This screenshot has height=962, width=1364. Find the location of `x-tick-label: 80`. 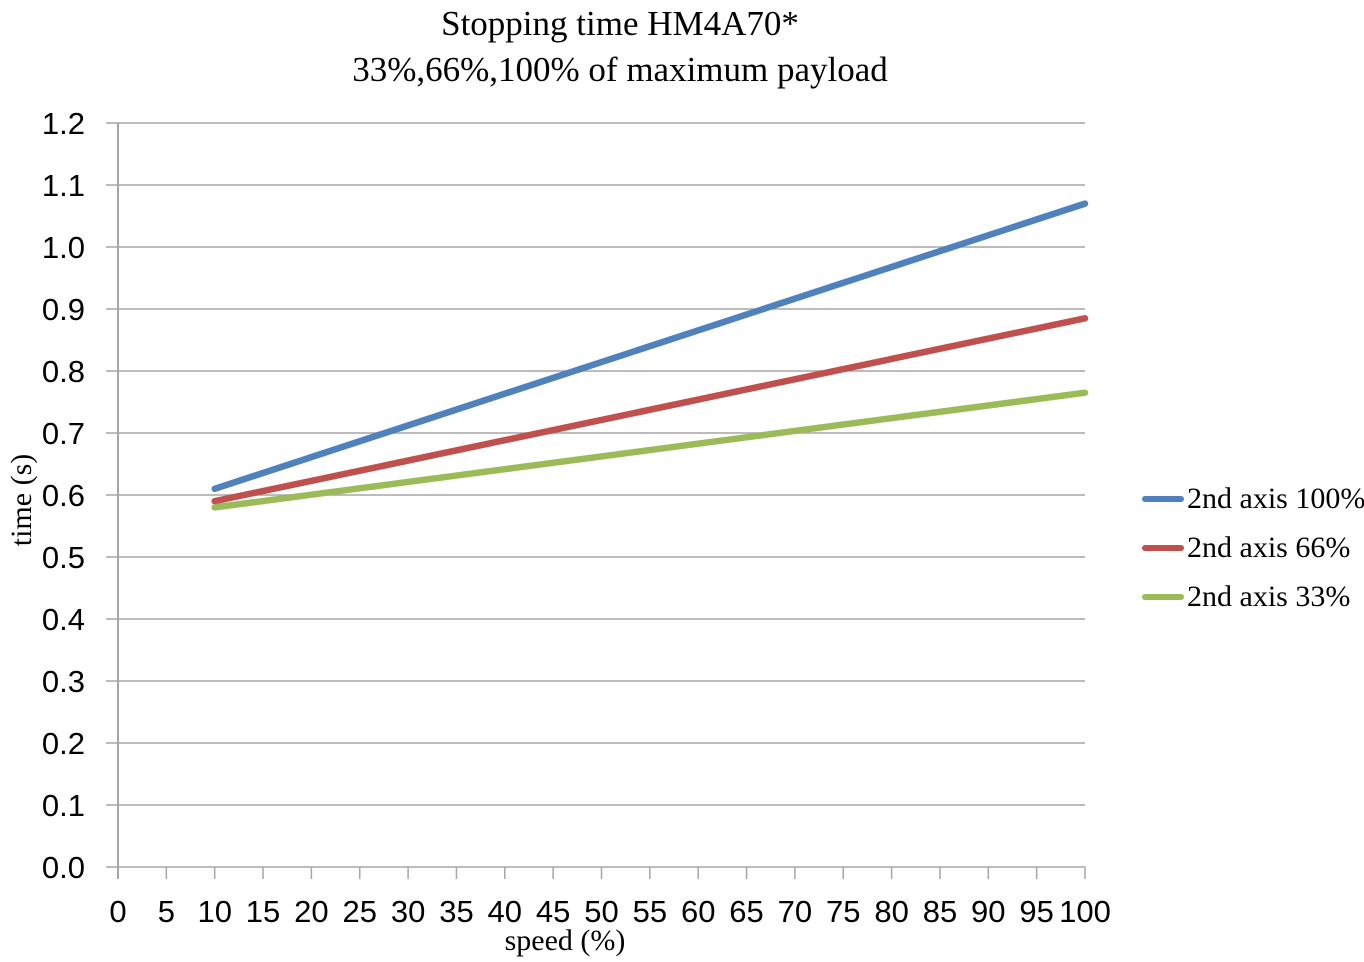

x-tick-label: 80 is located at coordinates (891, 911).